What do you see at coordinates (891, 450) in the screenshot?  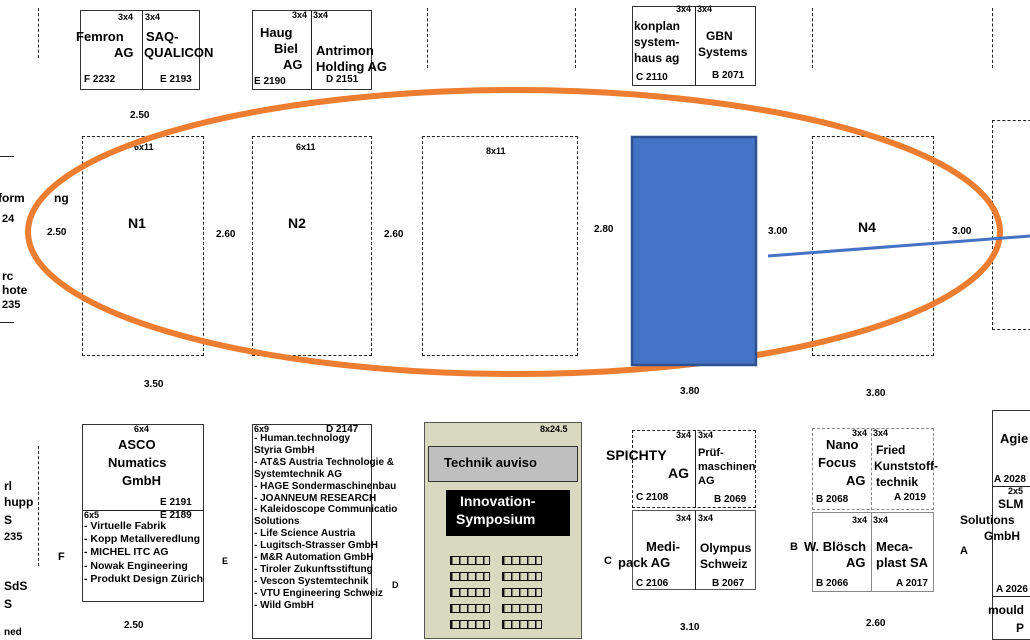 I see `booth-fried-name-1: Fried` at bounding box center [891, 450].